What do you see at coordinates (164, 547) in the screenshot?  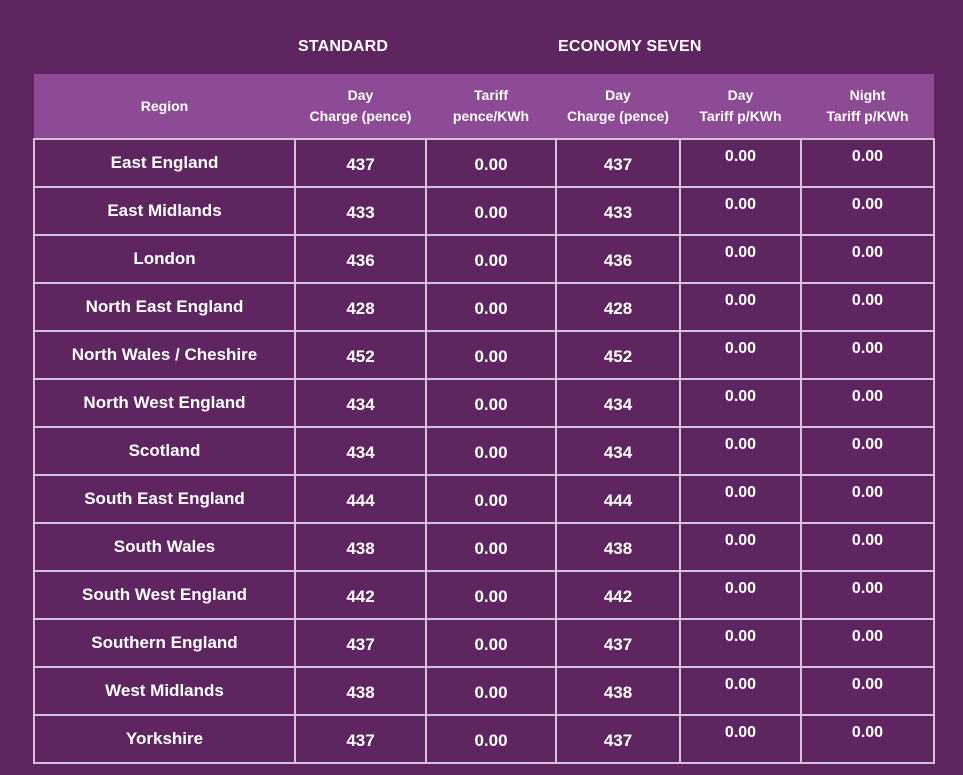 I see `region-cell: South Wales` at bounding box center [164, 547].